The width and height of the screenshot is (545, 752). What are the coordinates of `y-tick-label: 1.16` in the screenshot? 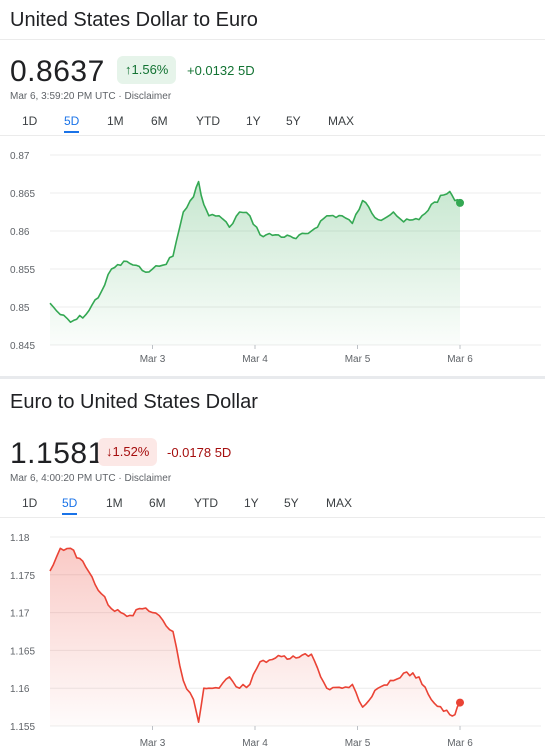 It's located at (20, 689).